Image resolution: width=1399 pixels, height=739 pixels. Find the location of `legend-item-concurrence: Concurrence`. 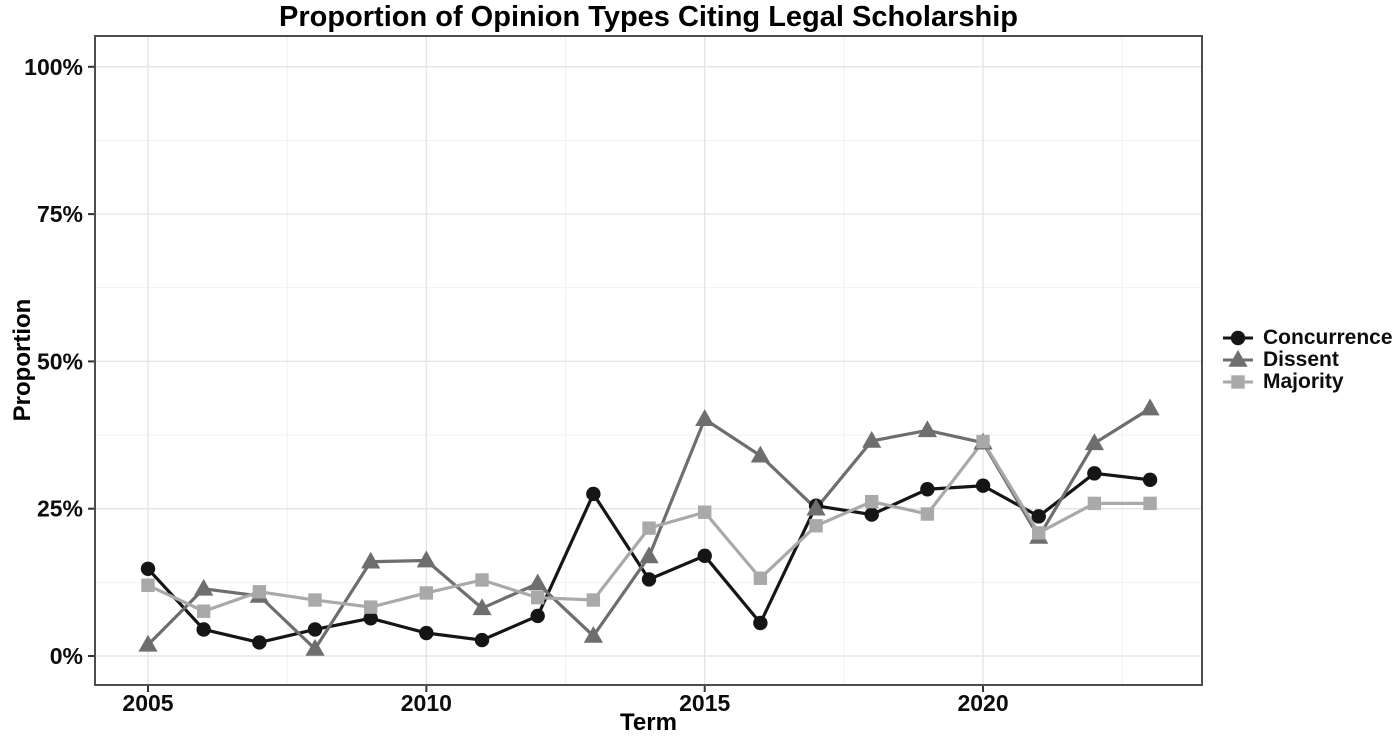

legend-item-concurrence: Concurrence is located at coordinates (1306, 338).